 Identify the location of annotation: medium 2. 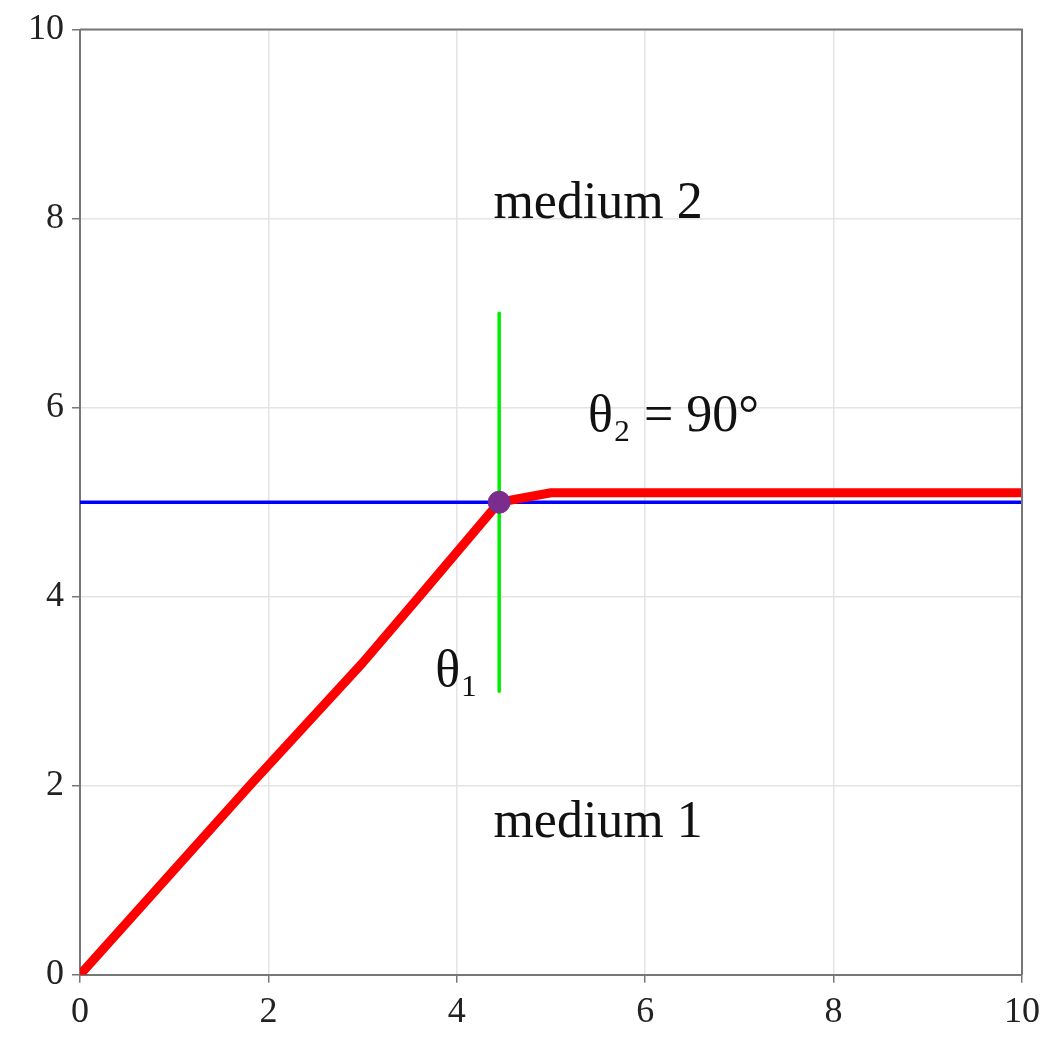
(598, 201).